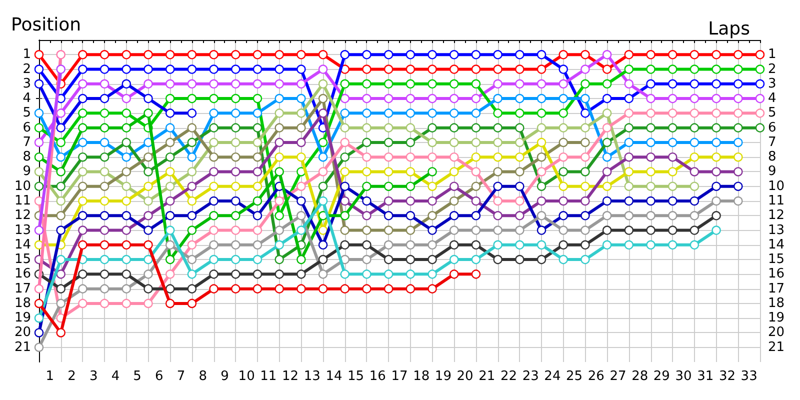  Describe the element at coordinates (776, 288) in the screenshot. I see `y2-tick-label: 17` at that location.